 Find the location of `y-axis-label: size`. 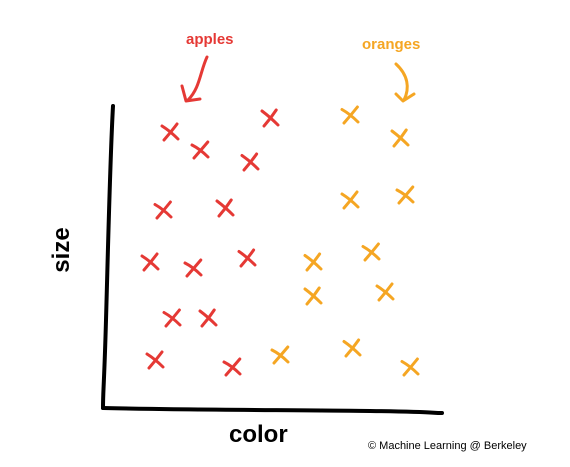

y-axis-label: size is located at coordinates (62, 249).